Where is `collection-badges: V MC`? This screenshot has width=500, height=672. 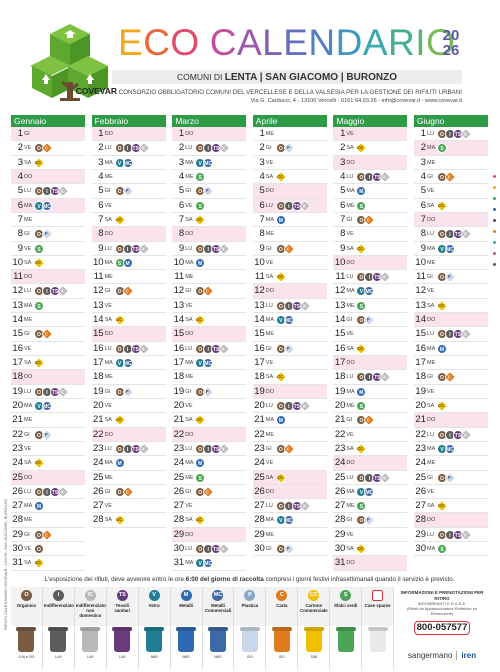
collection-badges: V MC is located at coordinates (284, 520).